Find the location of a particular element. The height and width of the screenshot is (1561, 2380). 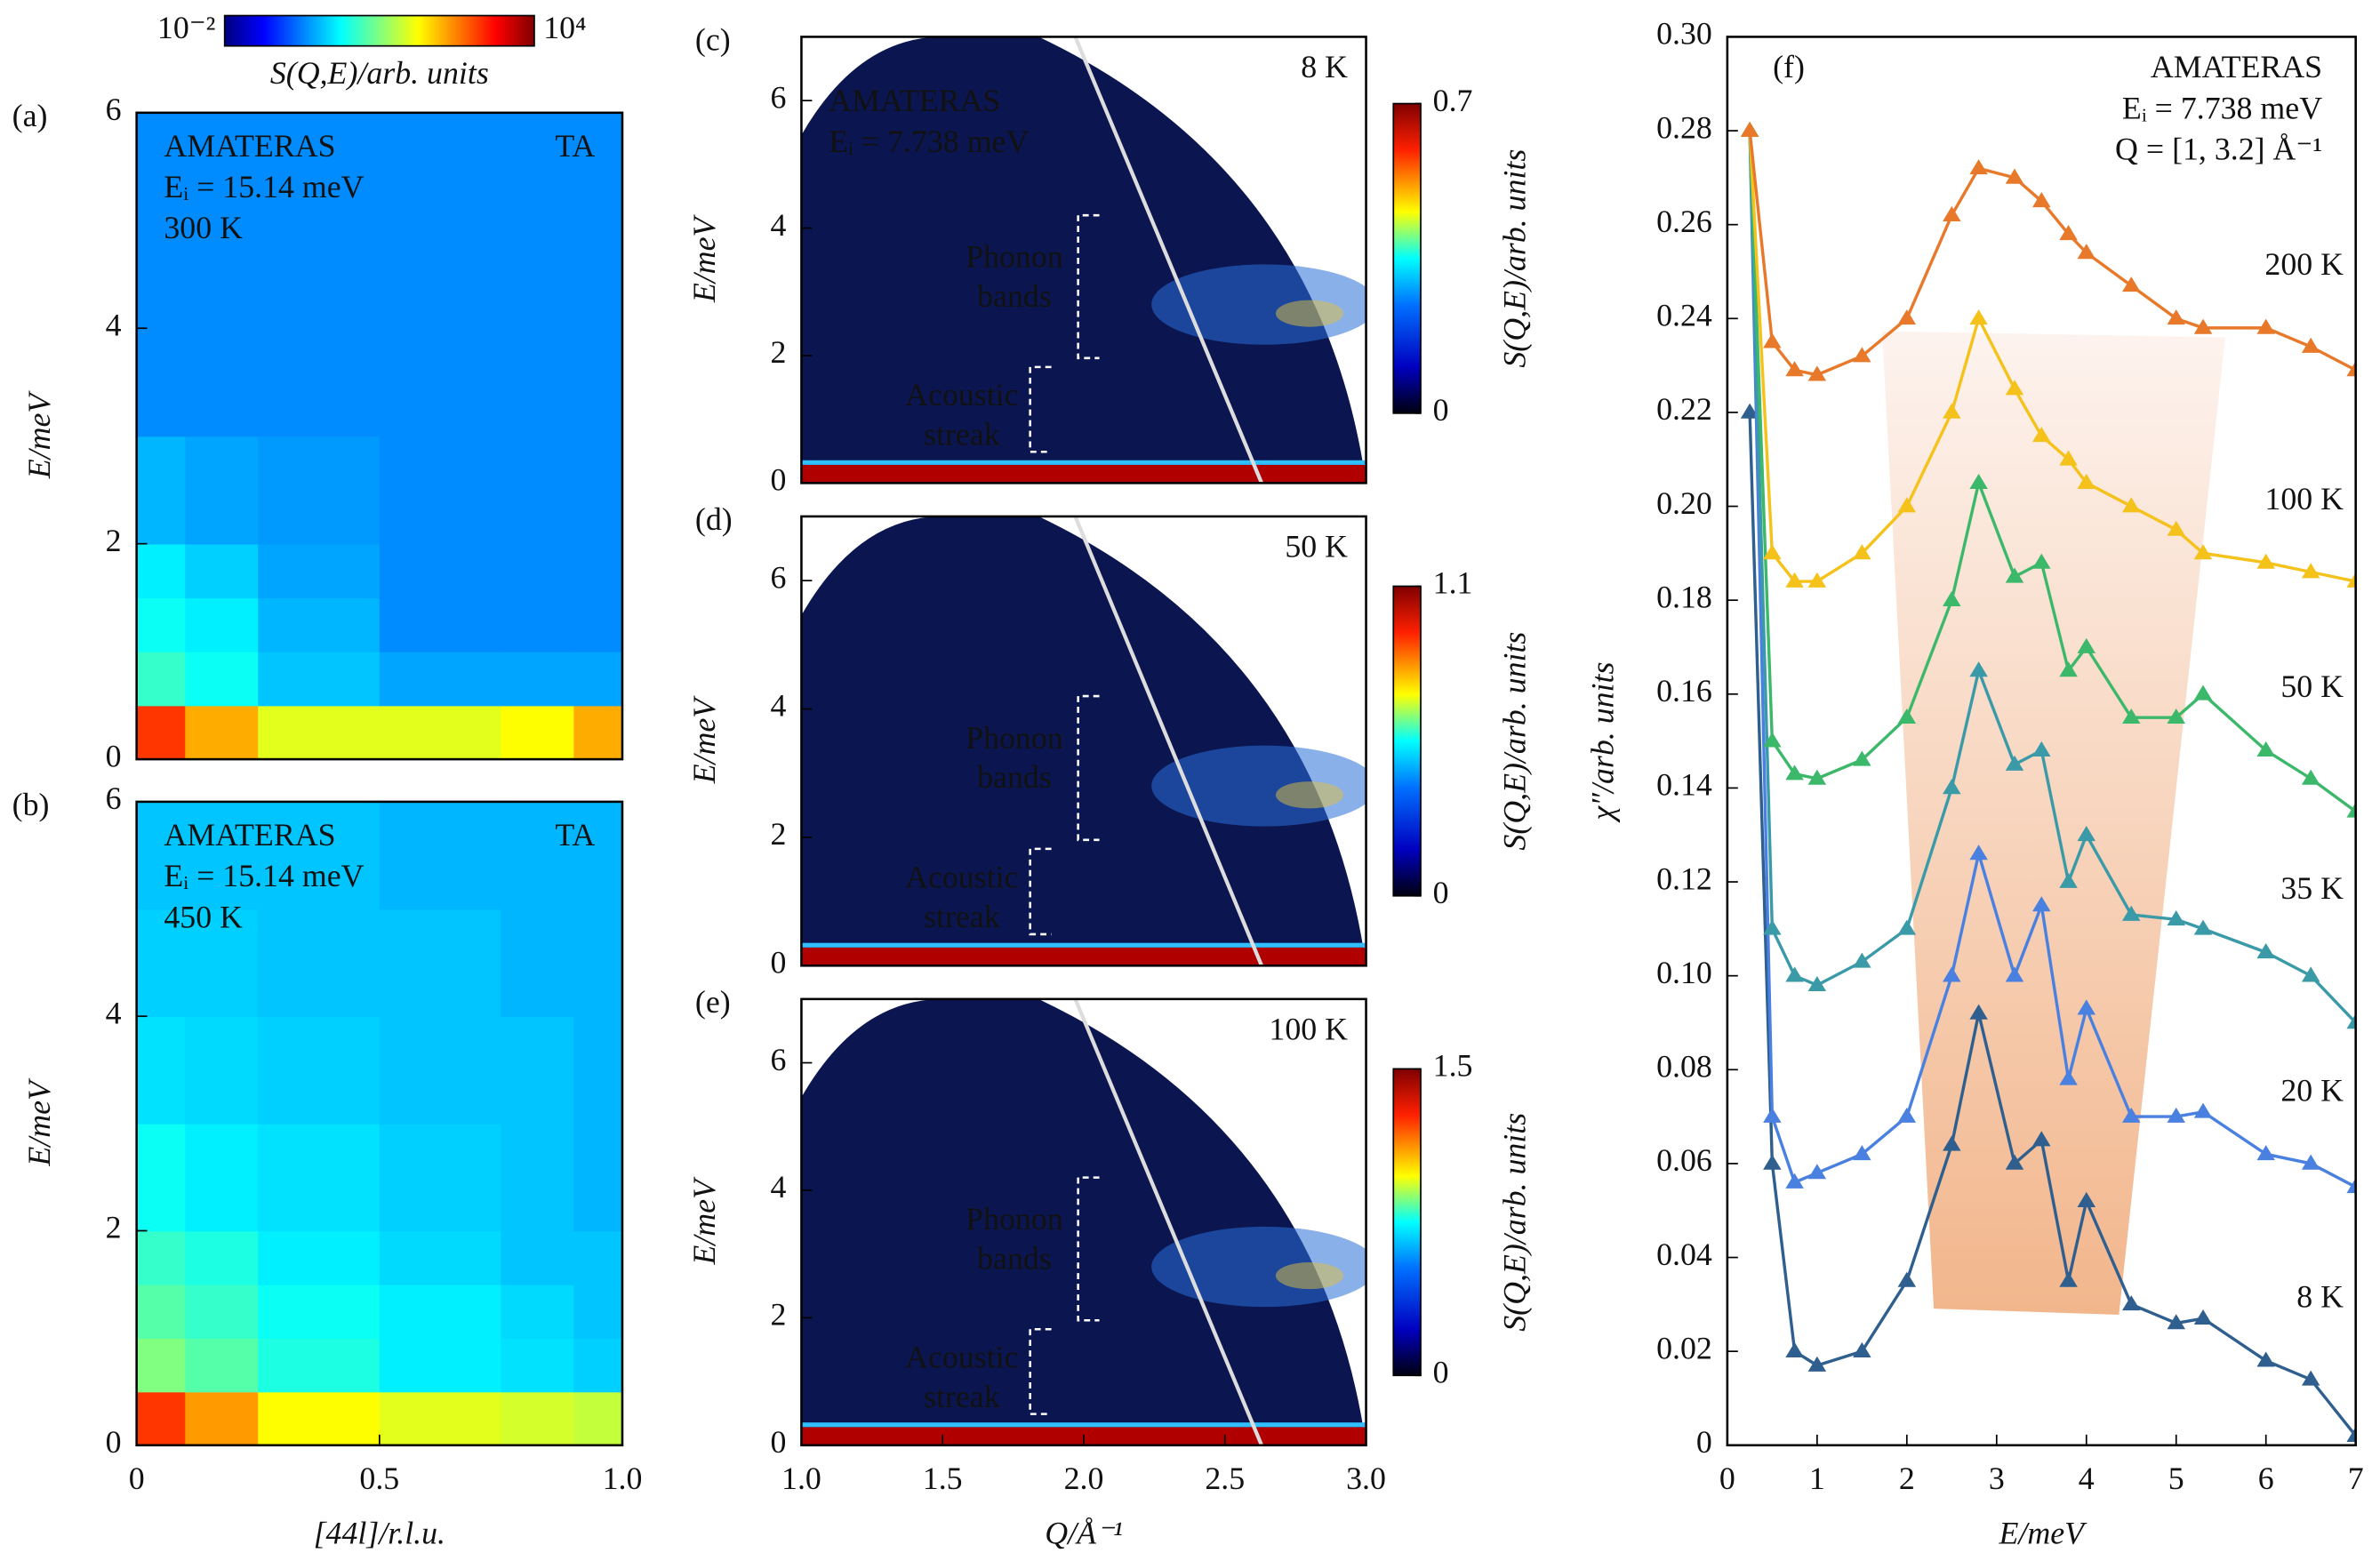

plot-frame is located at coordinates (1083, 260).